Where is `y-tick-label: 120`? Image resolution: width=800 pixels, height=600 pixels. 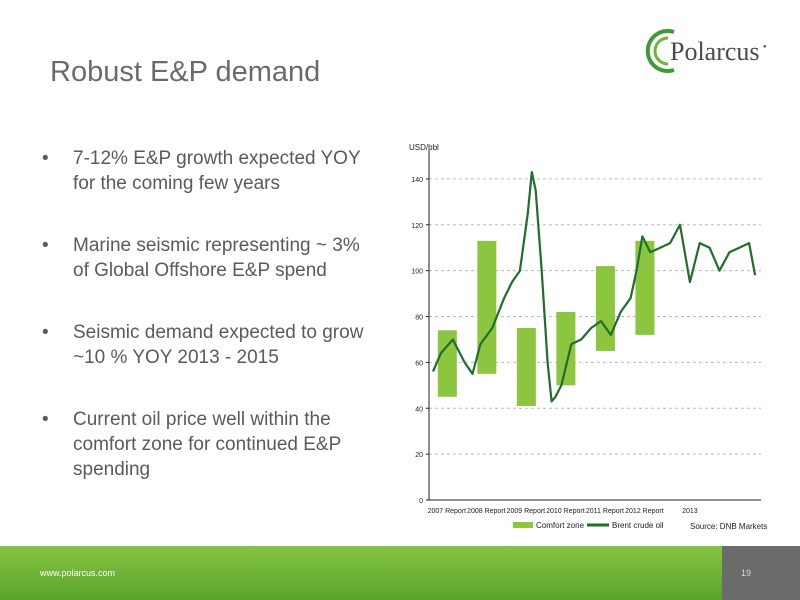
y-tick-label: 120 is located at coordinates (417, 226).